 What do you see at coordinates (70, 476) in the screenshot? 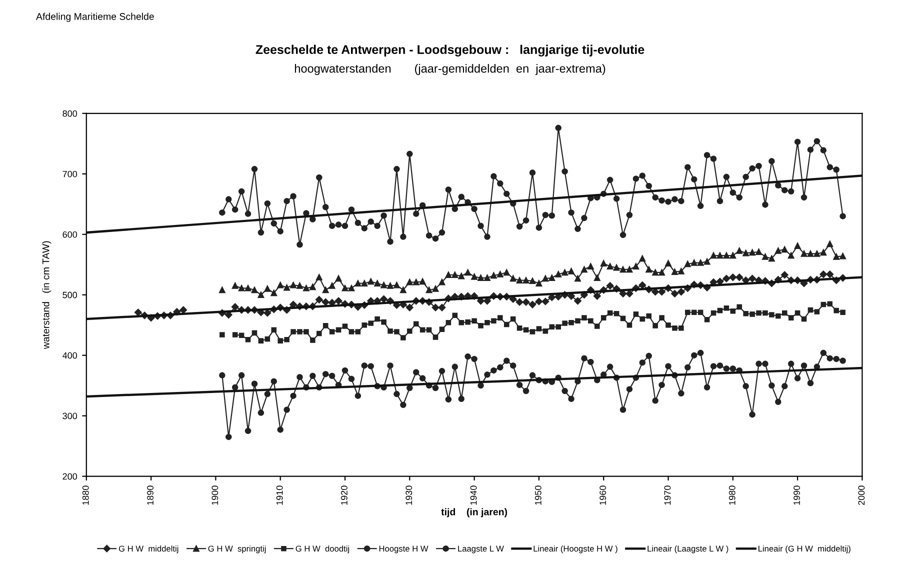
I see `y-tick-label: 200` at bounding box center [70, 476].